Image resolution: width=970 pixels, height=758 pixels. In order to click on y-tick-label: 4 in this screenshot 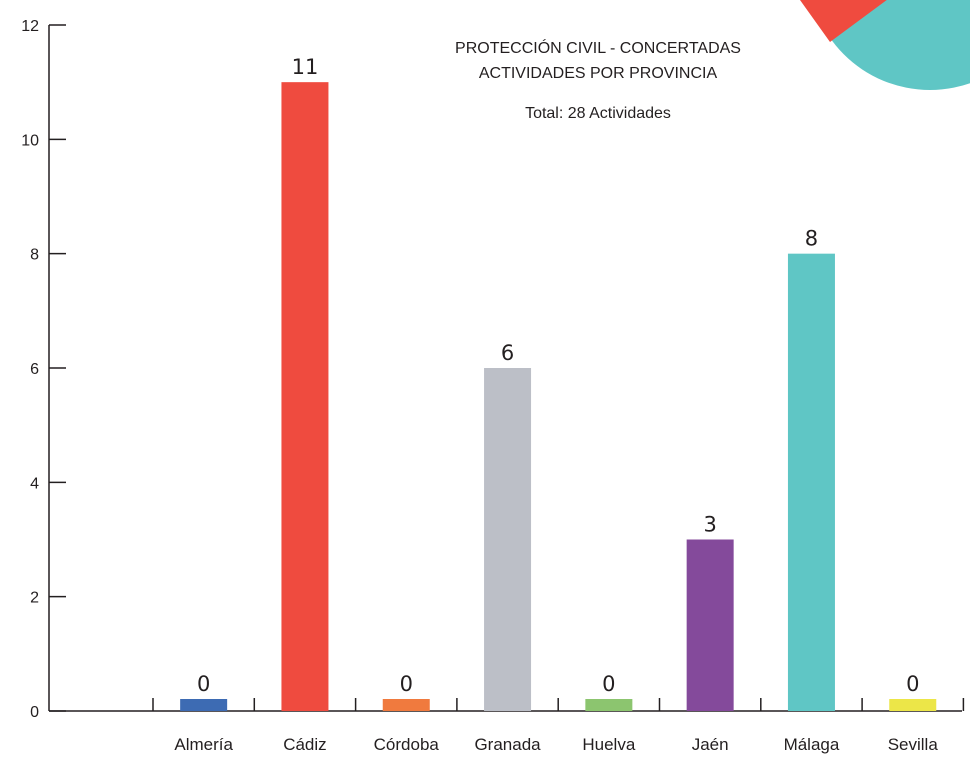, I will do `click(34, 483)`.